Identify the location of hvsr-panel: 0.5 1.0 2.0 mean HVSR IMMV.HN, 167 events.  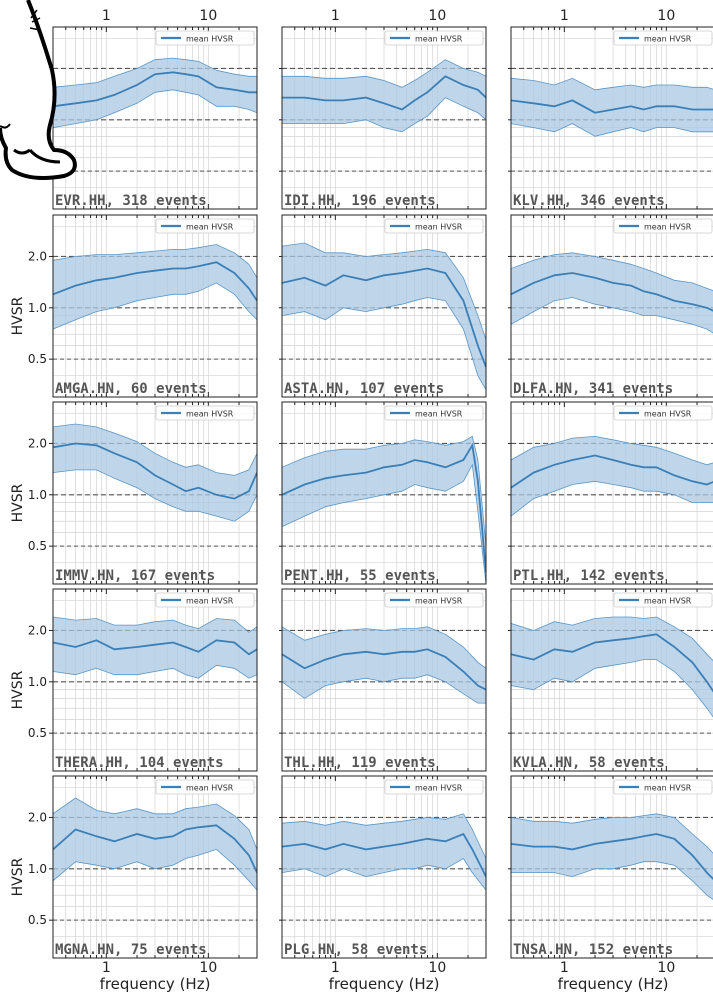
(143, 493).